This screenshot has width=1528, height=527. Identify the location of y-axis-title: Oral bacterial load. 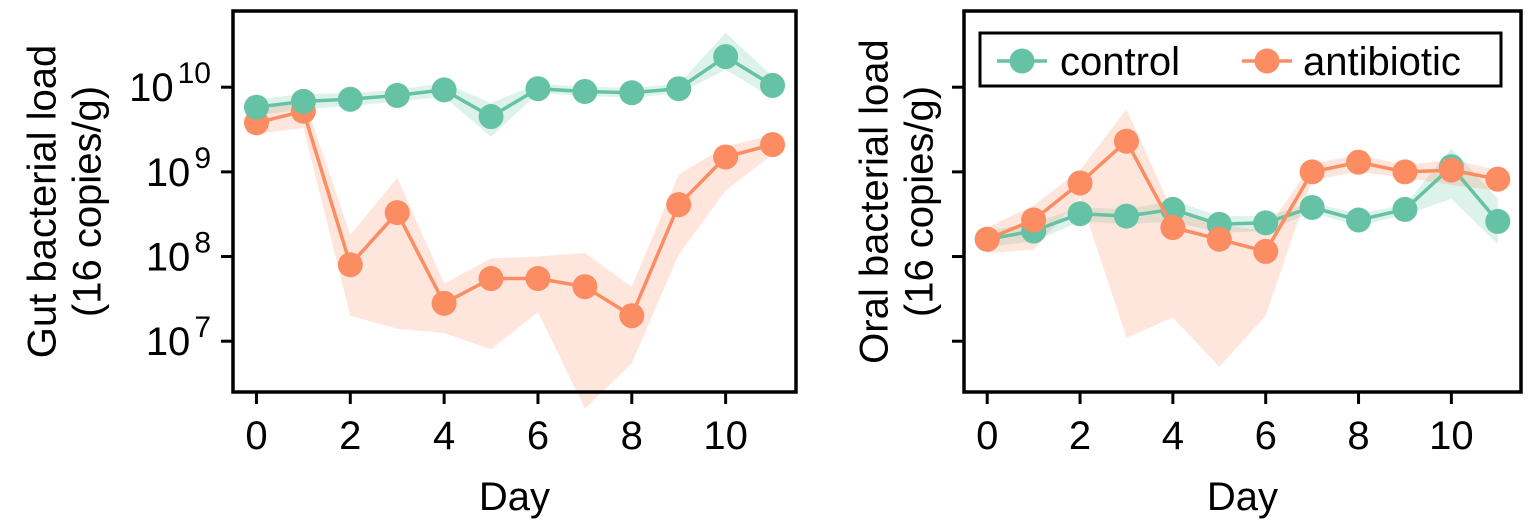
(875, 201).